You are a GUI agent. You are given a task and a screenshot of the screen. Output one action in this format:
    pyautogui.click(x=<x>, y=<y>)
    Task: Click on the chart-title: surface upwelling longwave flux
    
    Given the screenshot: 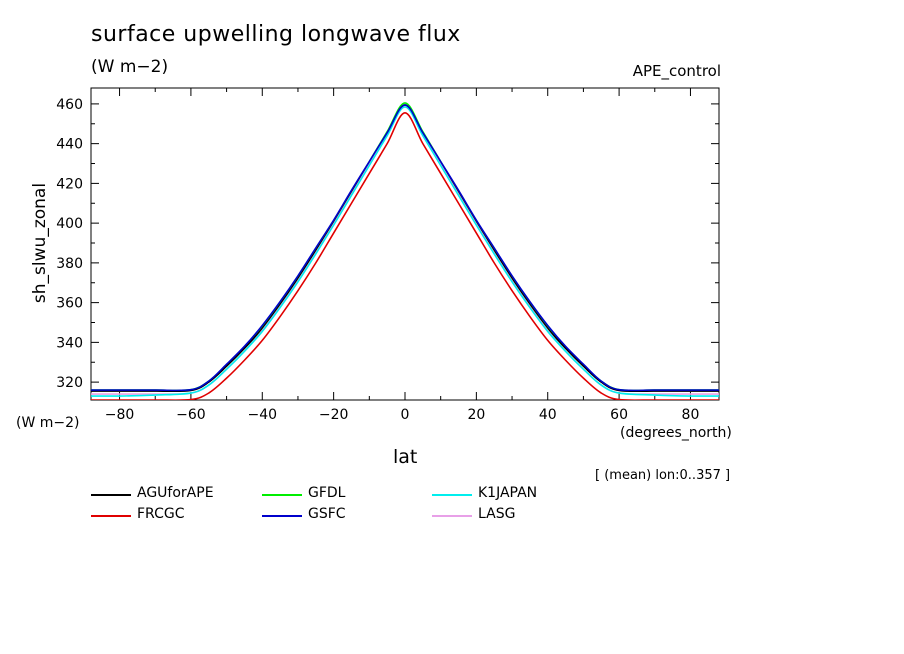 What is the action you would take?
    pyautogui.click(x=276, y=34)
    